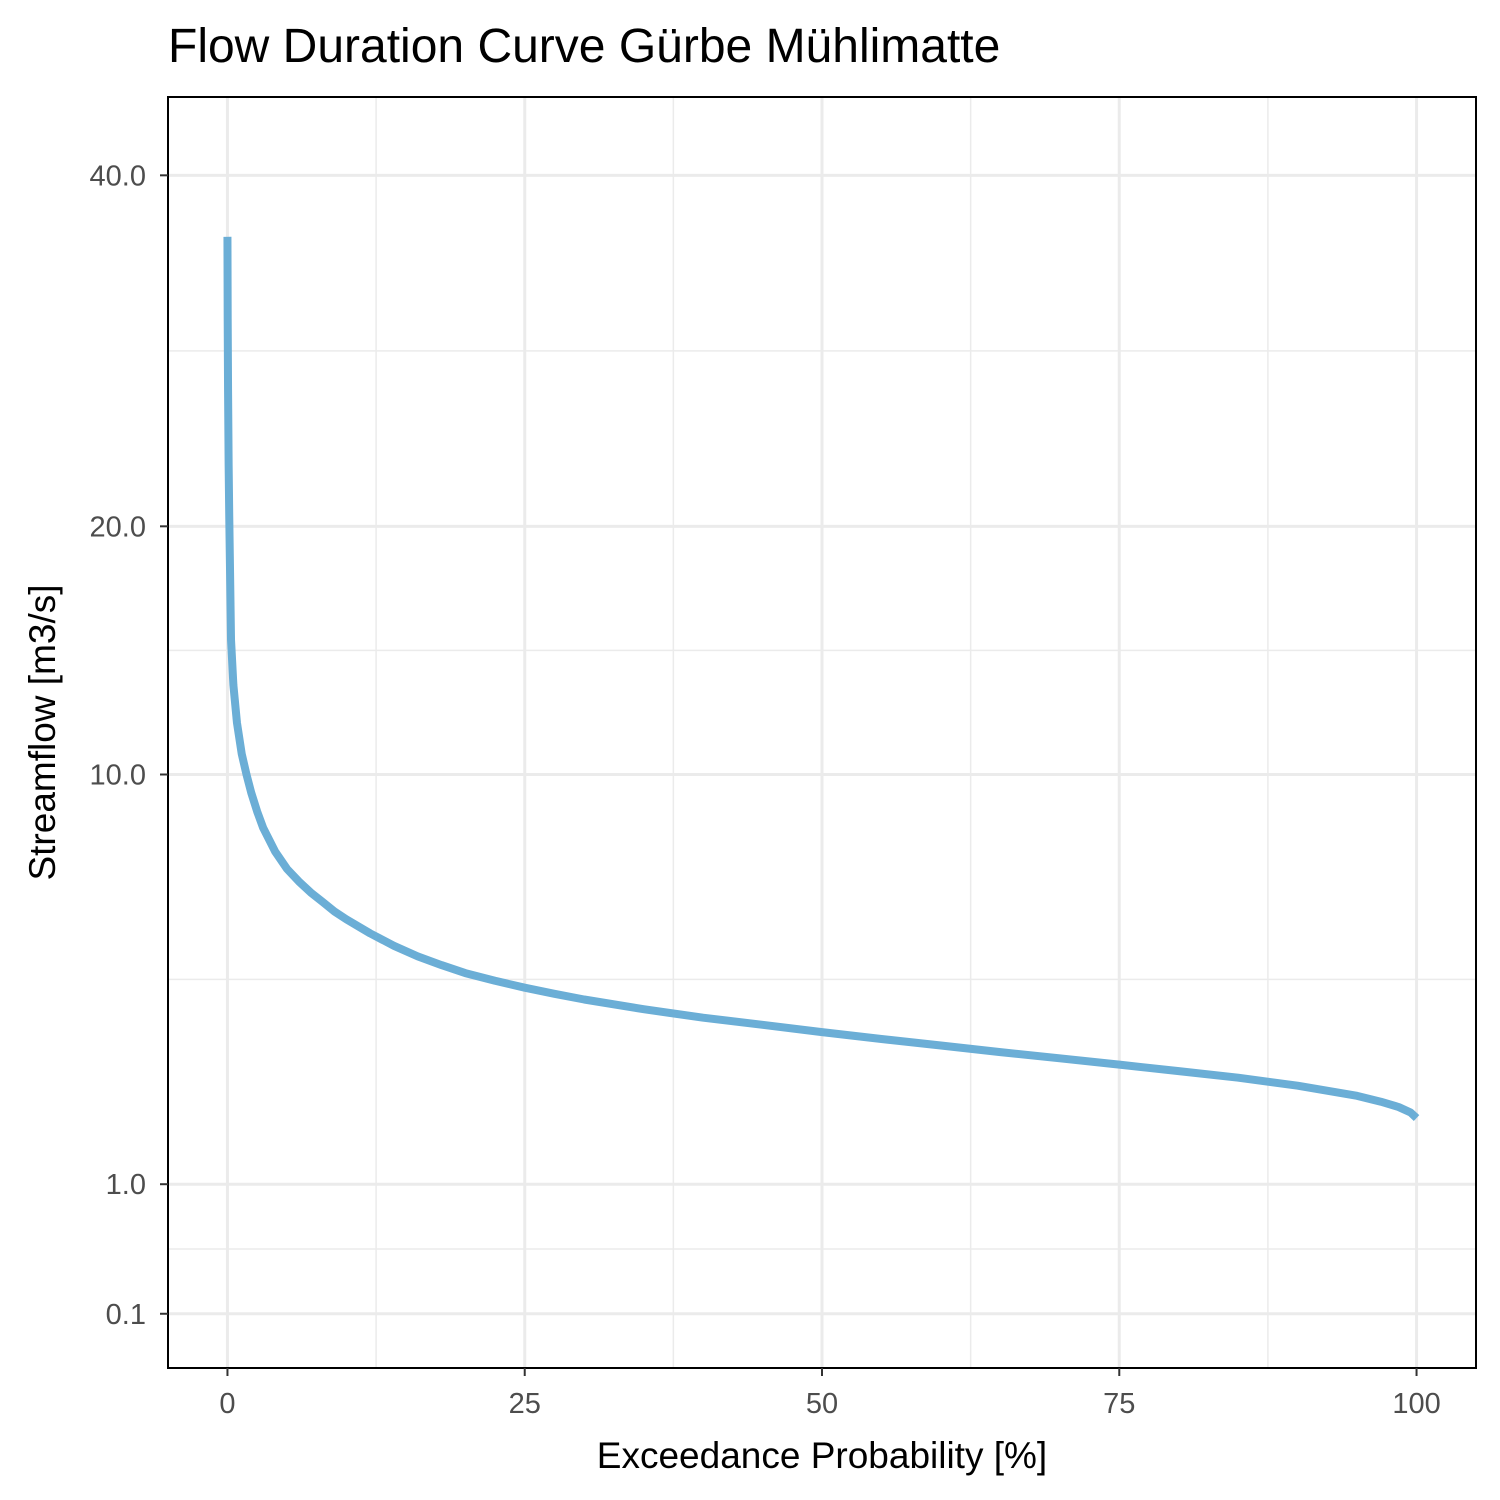 This screenshot has width=1500, height=1500. I want to click on x-axis: 0 25 50 75 100, so click(830, 1394).